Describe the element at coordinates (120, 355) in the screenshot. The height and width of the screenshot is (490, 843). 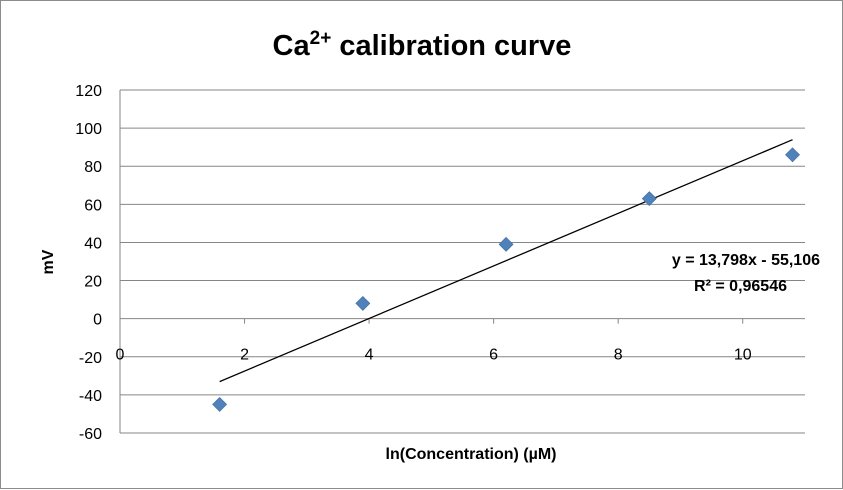
I see `x-tick-label: 0` at that location.